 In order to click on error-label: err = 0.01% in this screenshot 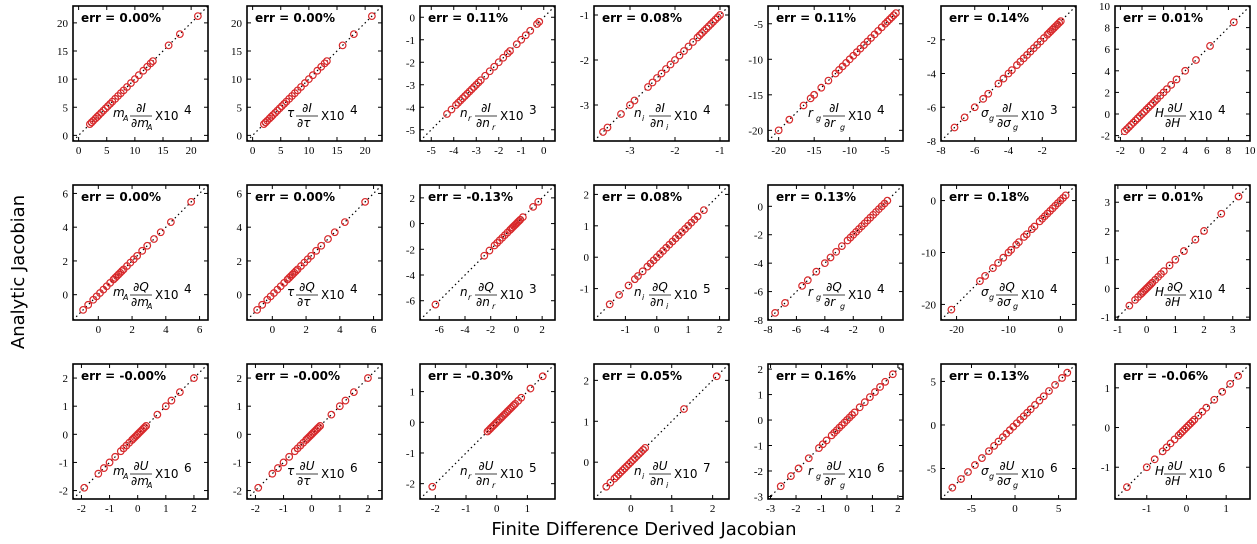, I will do `click(1163, 18)`.